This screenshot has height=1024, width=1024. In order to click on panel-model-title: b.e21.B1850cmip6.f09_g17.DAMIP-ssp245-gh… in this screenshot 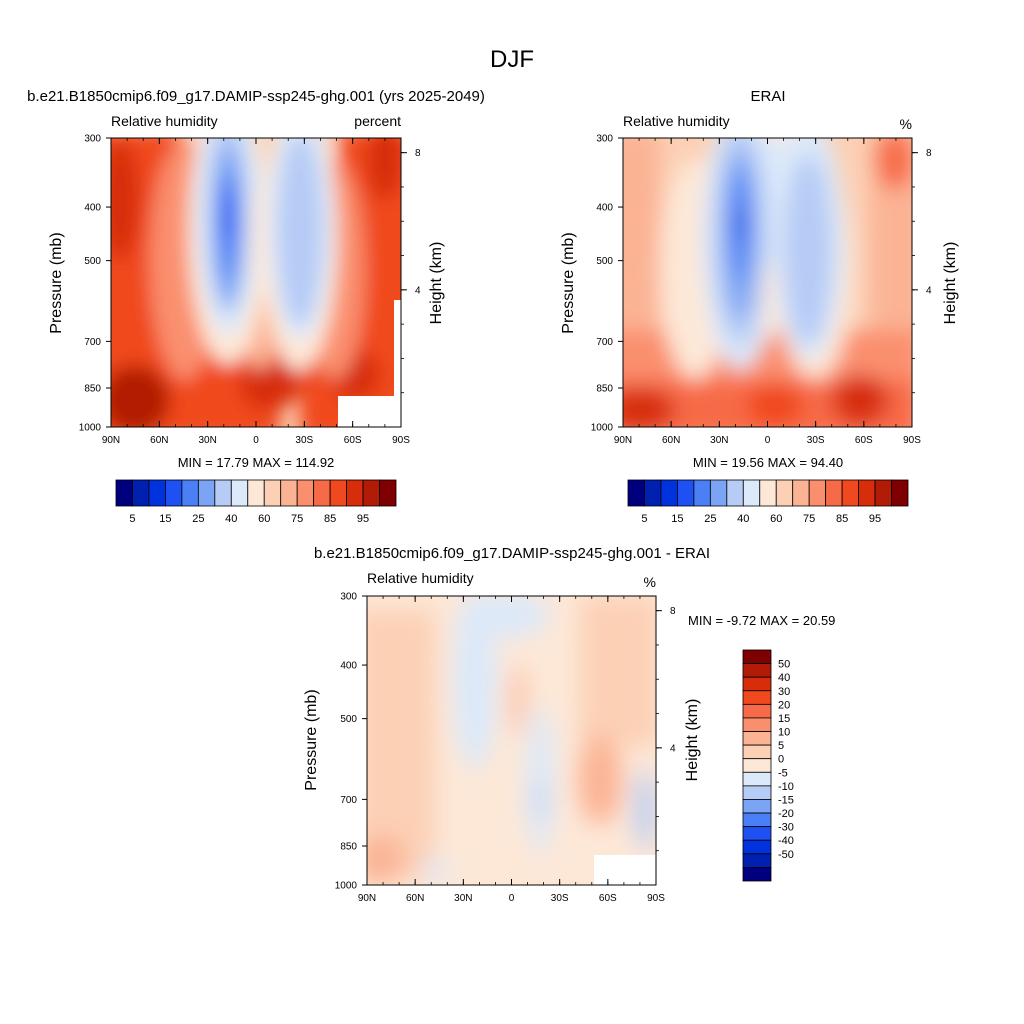, I will do `click(256, 96)`.